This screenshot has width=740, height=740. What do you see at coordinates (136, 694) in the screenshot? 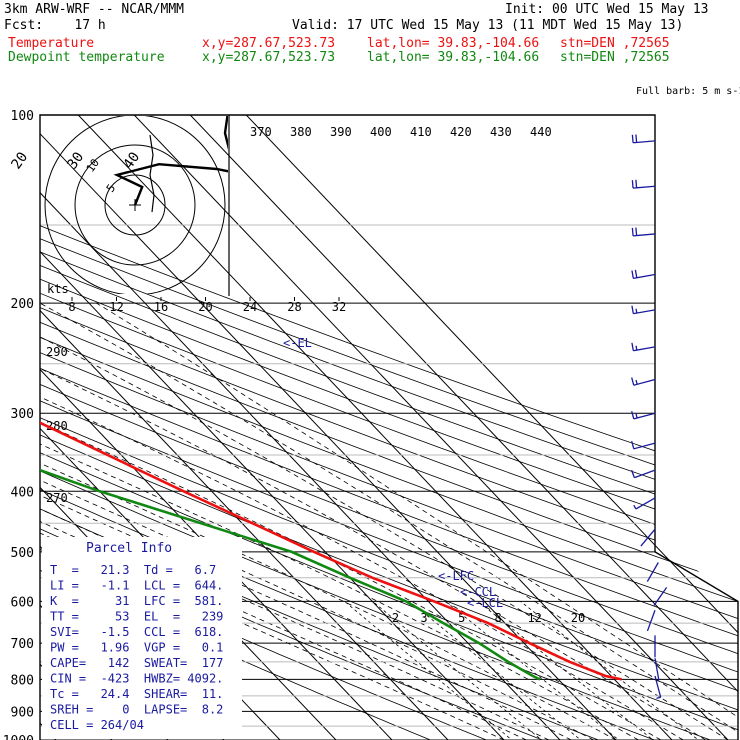
I see `parcel-info-row: Tc = 24.4 SHEAR= 11.` at bounding box center [136, 694].